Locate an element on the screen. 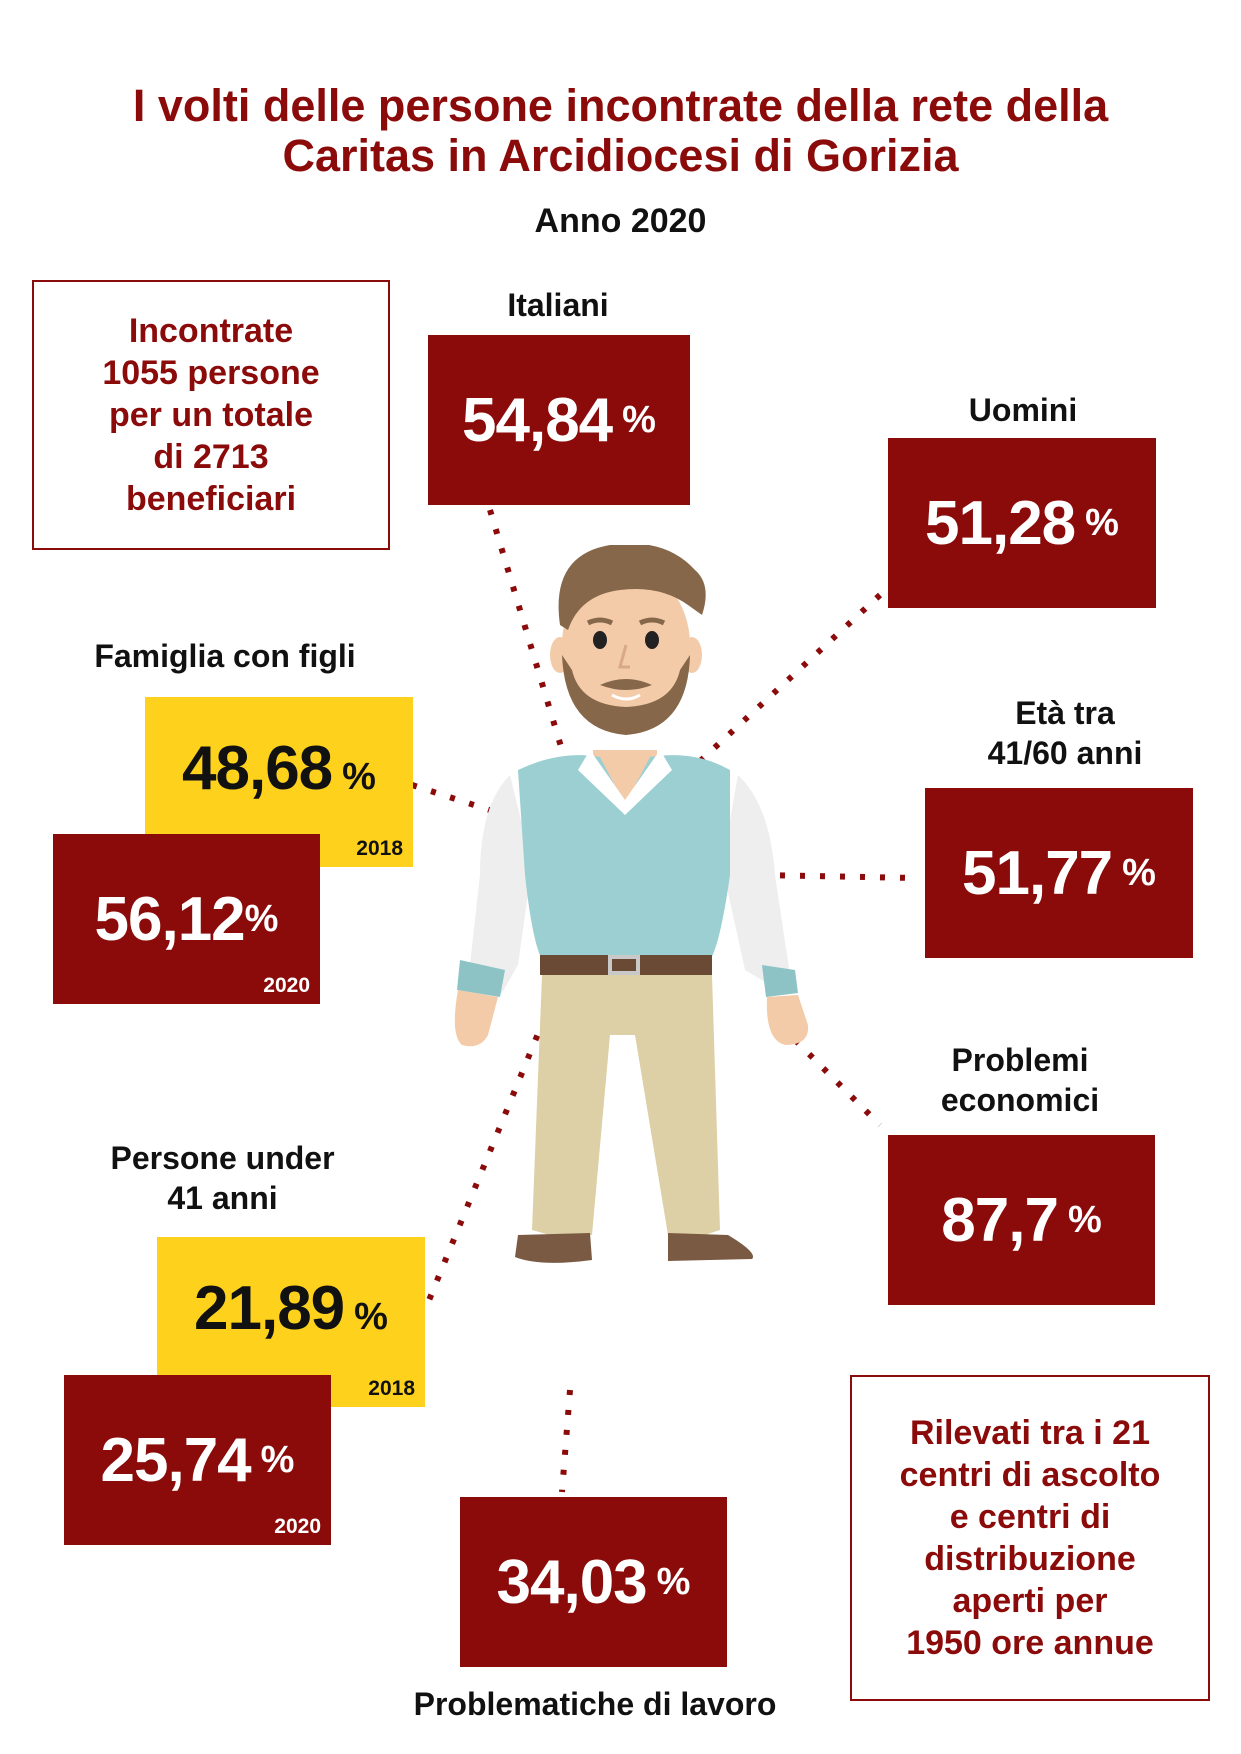  footer-line: aperti per is located at coordinates (1030, 1601).